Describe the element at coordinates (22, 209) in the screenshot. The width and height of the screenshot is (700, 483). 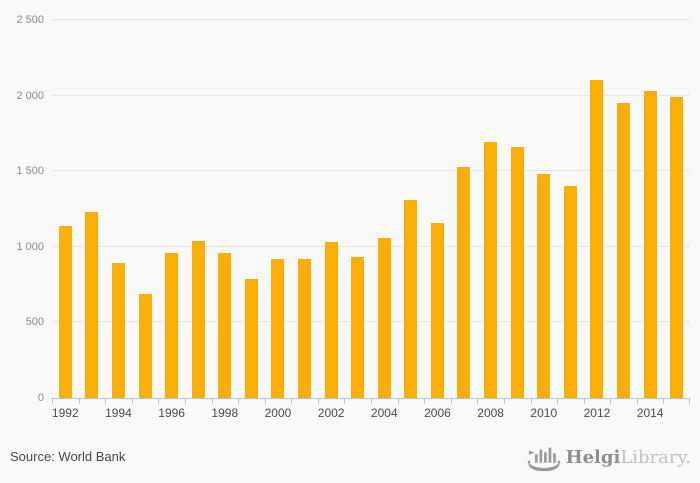
I see `y-axis-labels: 0 500 1 000 1 500 2 000 2 500` at that location.